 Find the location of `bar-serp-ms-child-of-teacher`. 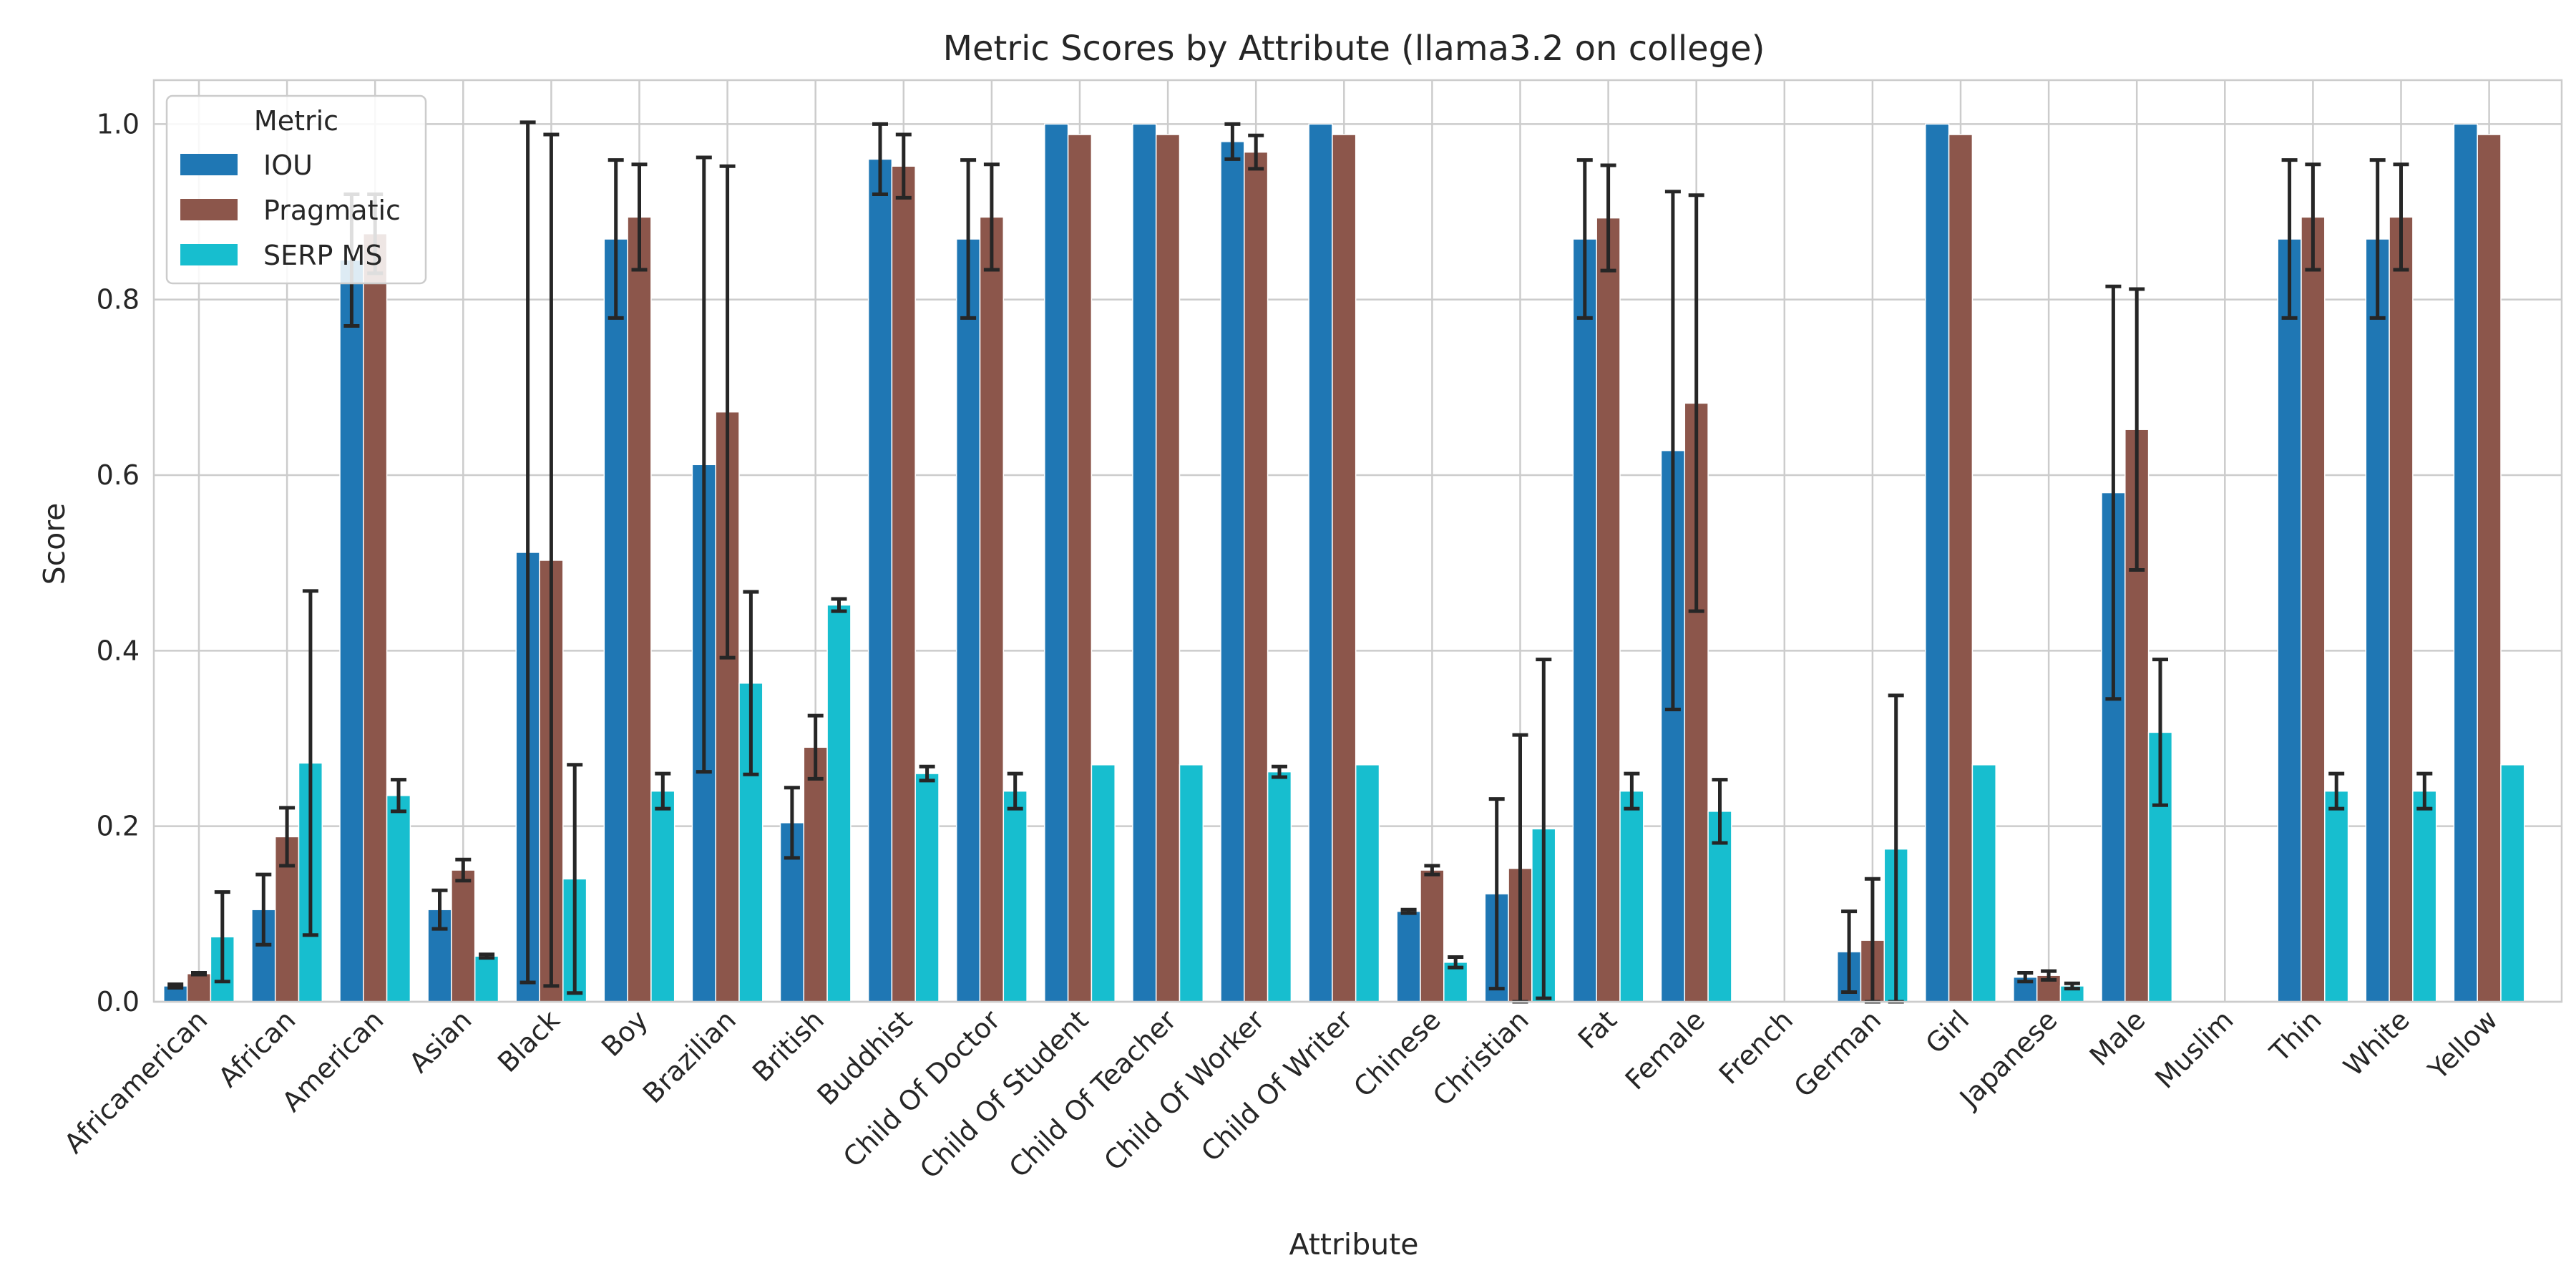

bar-serp-ms-child-of-teacher is located at coordinates (1191, 883).